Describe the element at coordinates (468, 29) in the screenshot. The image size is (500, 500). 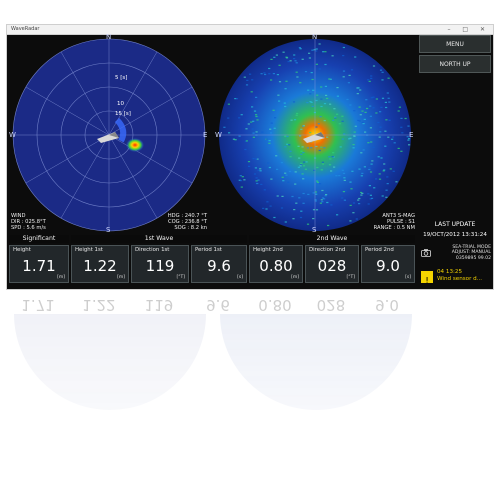
I see `window-controls: – □ ✕` at that location.